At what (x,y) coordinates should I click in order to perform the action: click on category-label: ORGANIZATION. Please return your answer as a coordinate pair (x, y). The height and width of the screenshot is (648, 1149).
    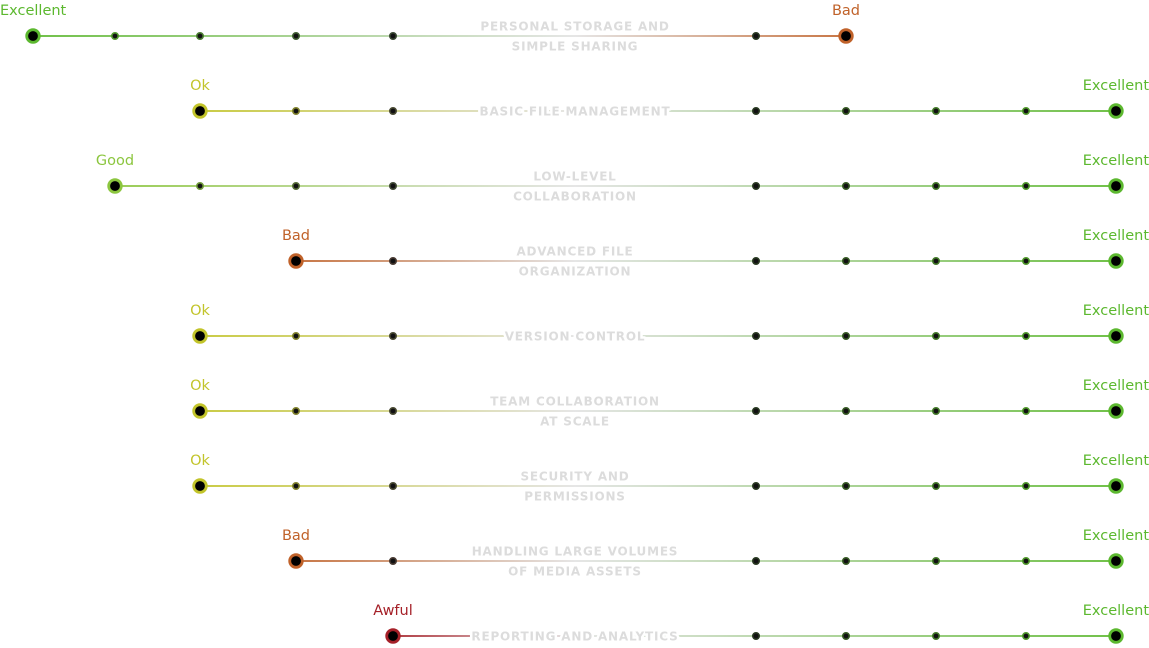
    Looking at the image, I should click on (575, 271).